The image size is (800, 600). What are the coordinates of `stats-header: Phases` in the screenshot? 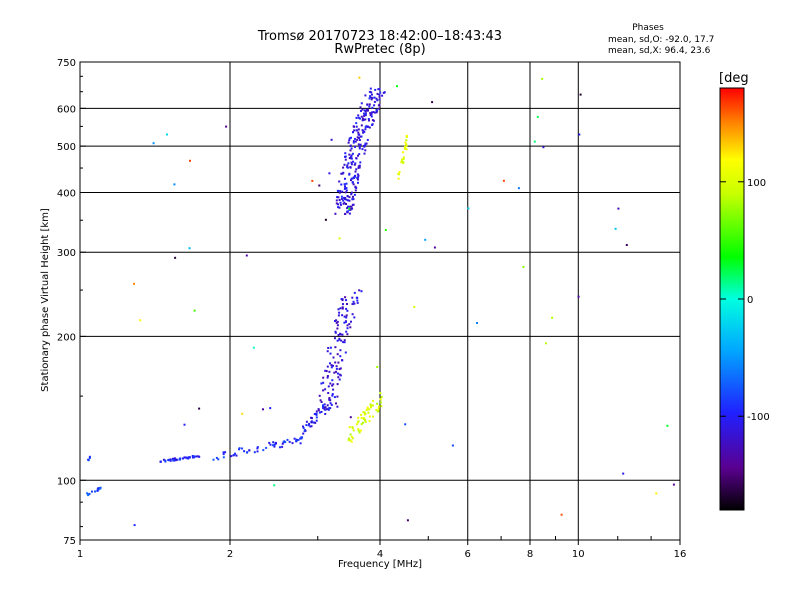 It's located at (648, 28).